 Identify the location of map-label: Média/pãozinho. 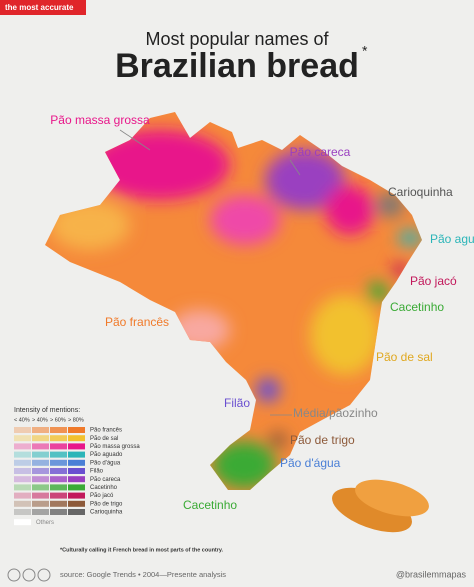
(335, 413).